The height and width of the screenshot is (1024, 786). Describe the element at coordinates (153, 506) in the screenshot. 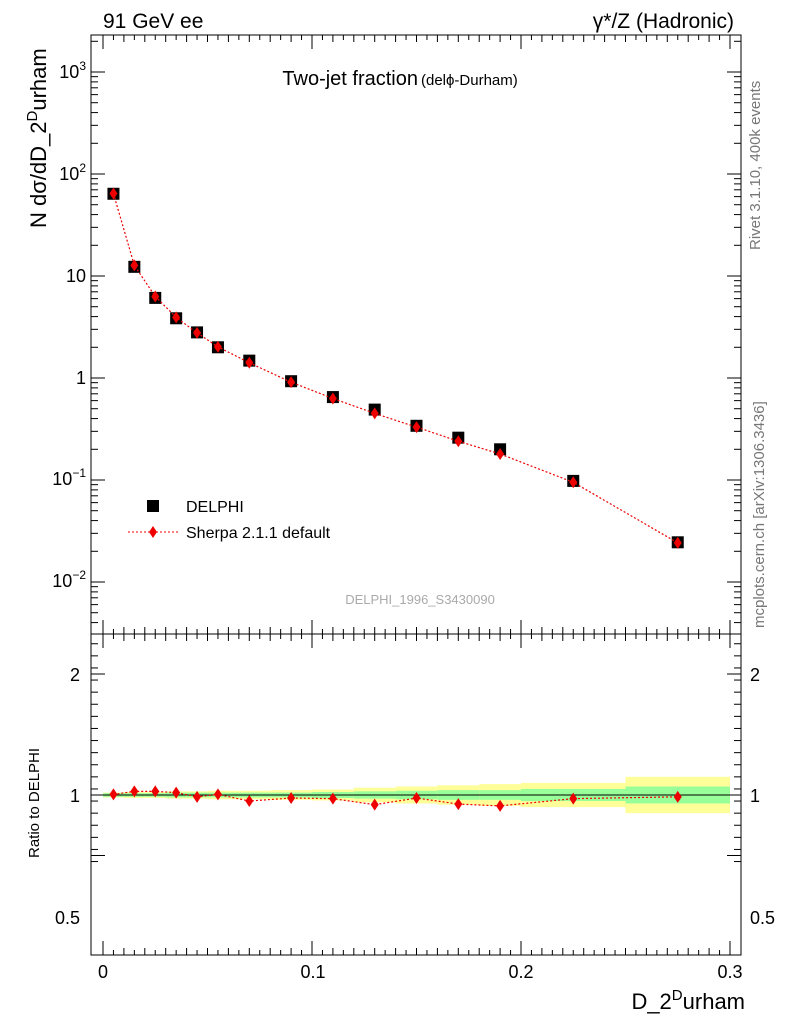

I see `legend-data-marker` at that location.